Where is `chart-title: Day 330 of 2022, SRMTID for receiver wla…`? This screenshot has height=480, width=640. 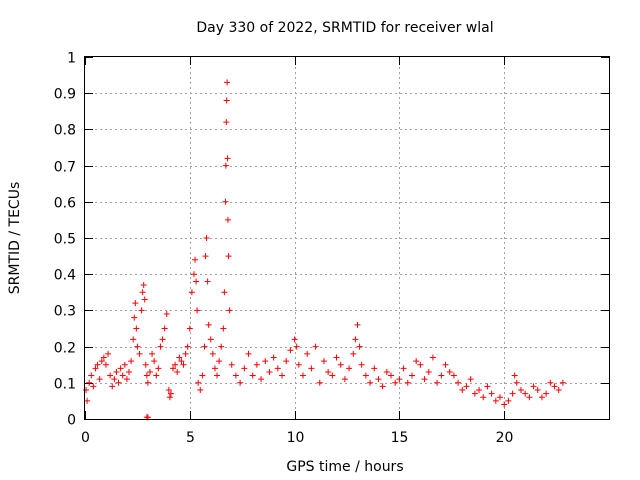 chart-title: Day 330 of 2022, SRMTID for receiver wla… is located at coordinates (344, 28).